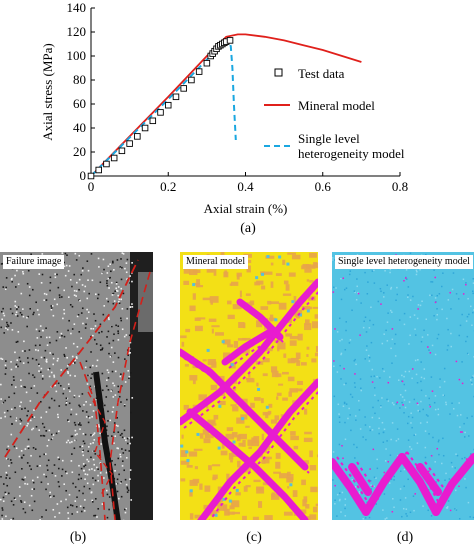  I want to click on heterogeneity-model-panel: Single level heterogeneity model, so click(403, 386).